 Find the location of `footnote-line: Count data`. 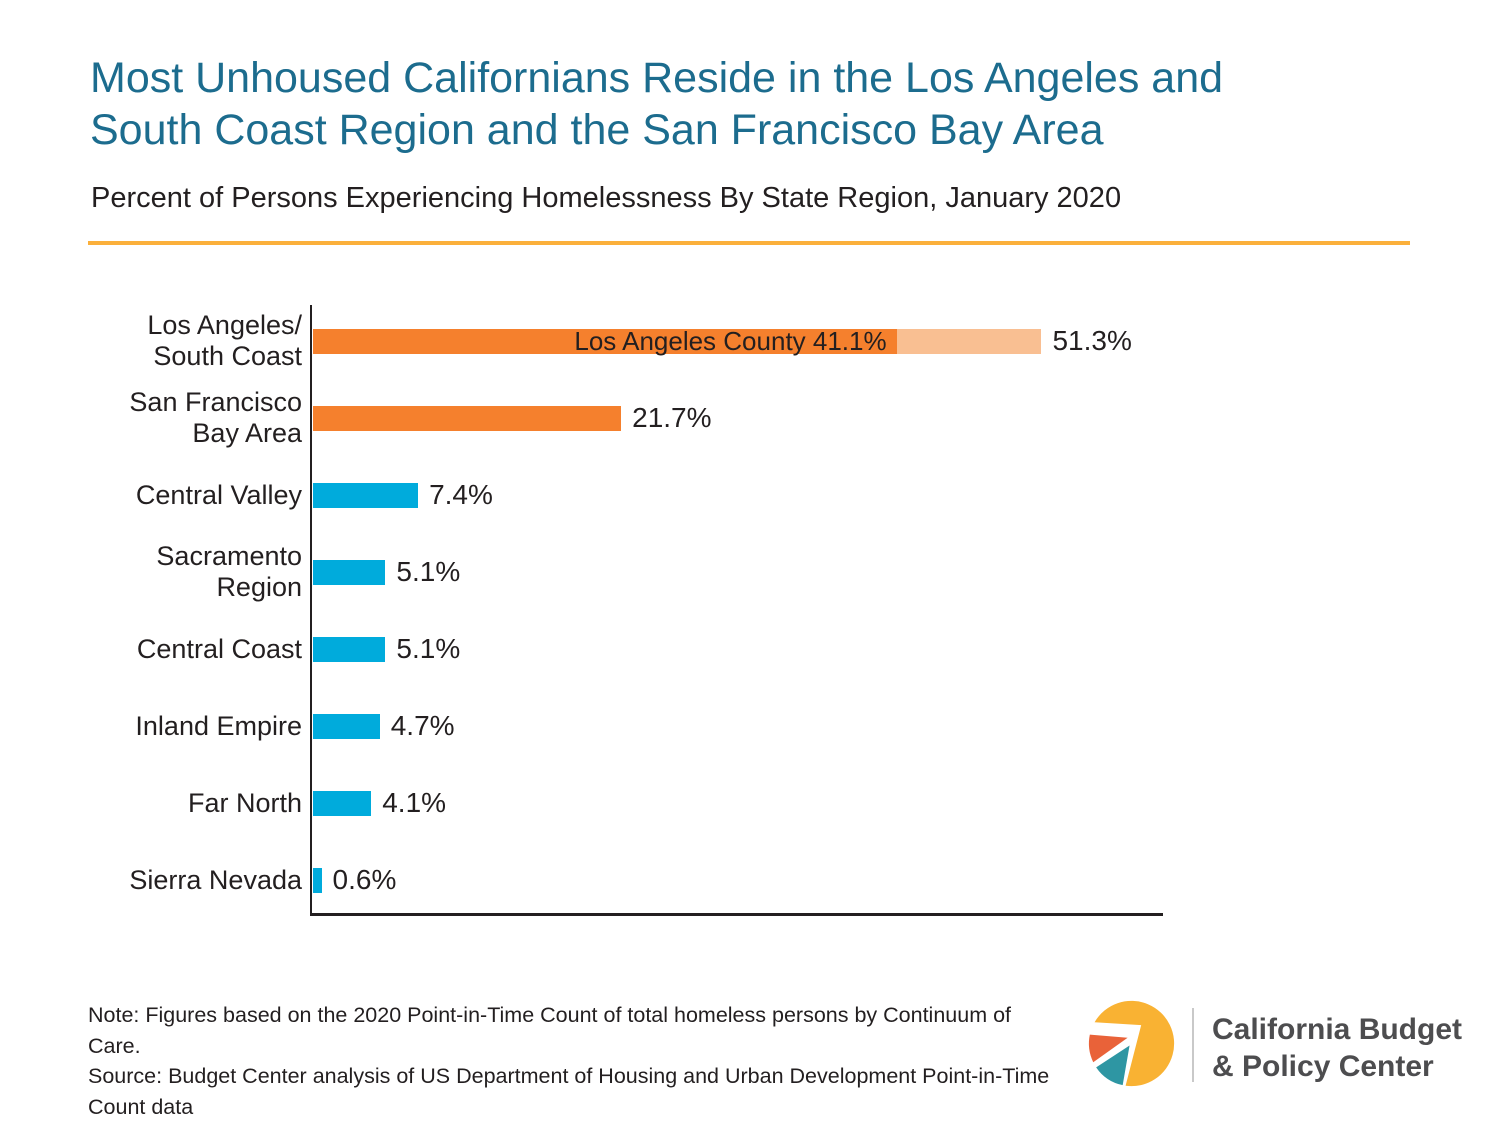

footnote-line: Count data is located at coordinates (141, 1106).